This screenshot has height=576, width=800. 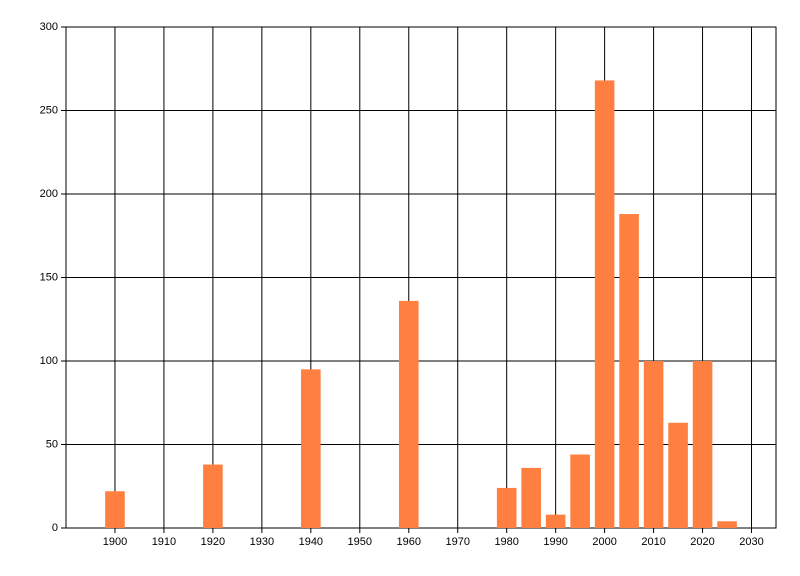 What do you see at coordinates (506, 542) in the screenshot?
I see `x-tick-label: 1980` at bounding box center [506, 542].